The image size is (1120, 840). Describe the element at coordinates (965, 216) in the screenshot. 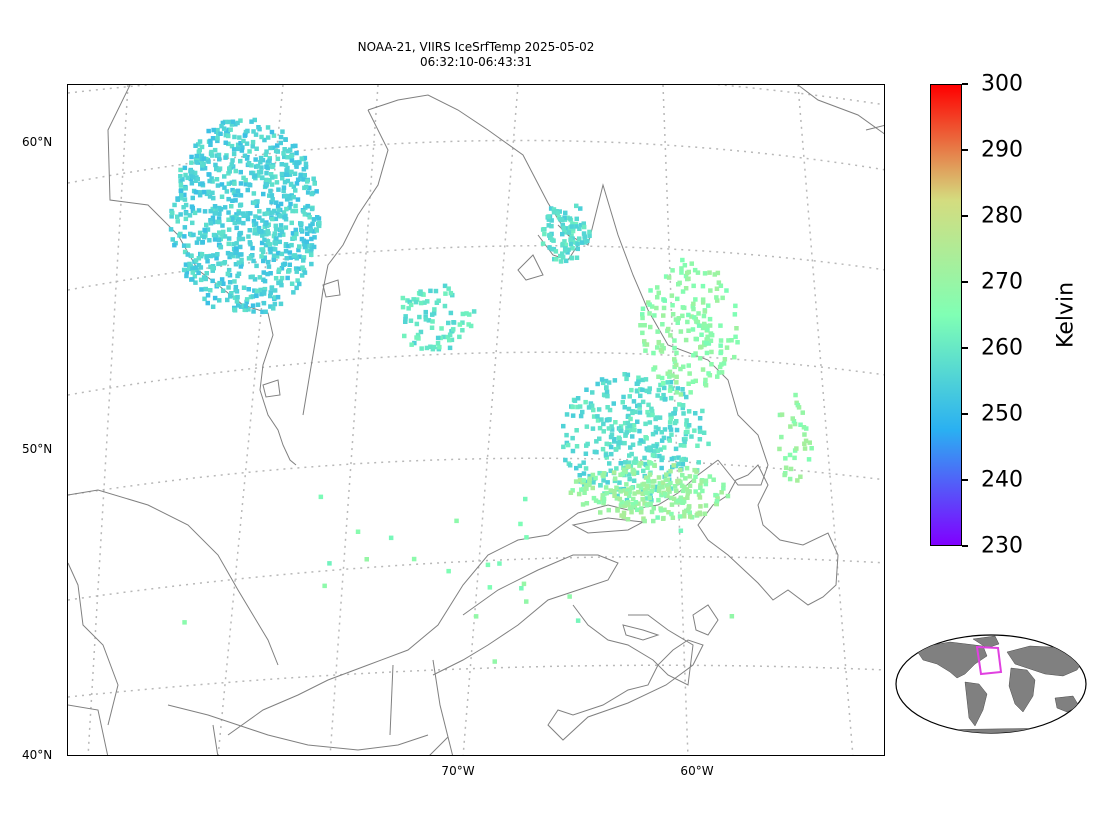

I see `colorbar-tick` at that location.